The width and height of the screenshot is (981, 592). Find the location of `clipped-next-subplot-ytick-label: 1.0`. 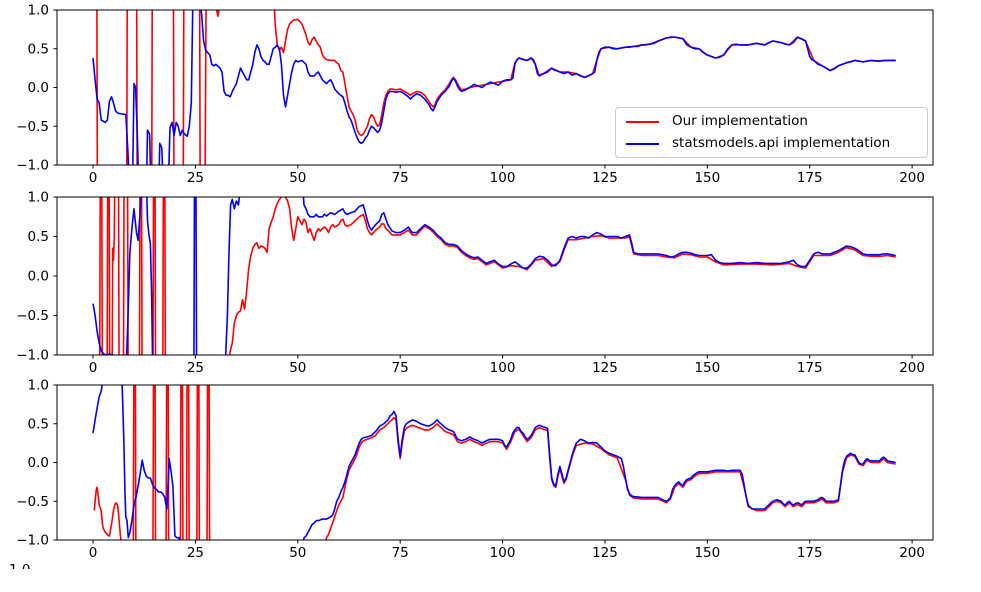

clipped-next-subplot-ytick-label: 1.0 is located at coordinates (29, 565).